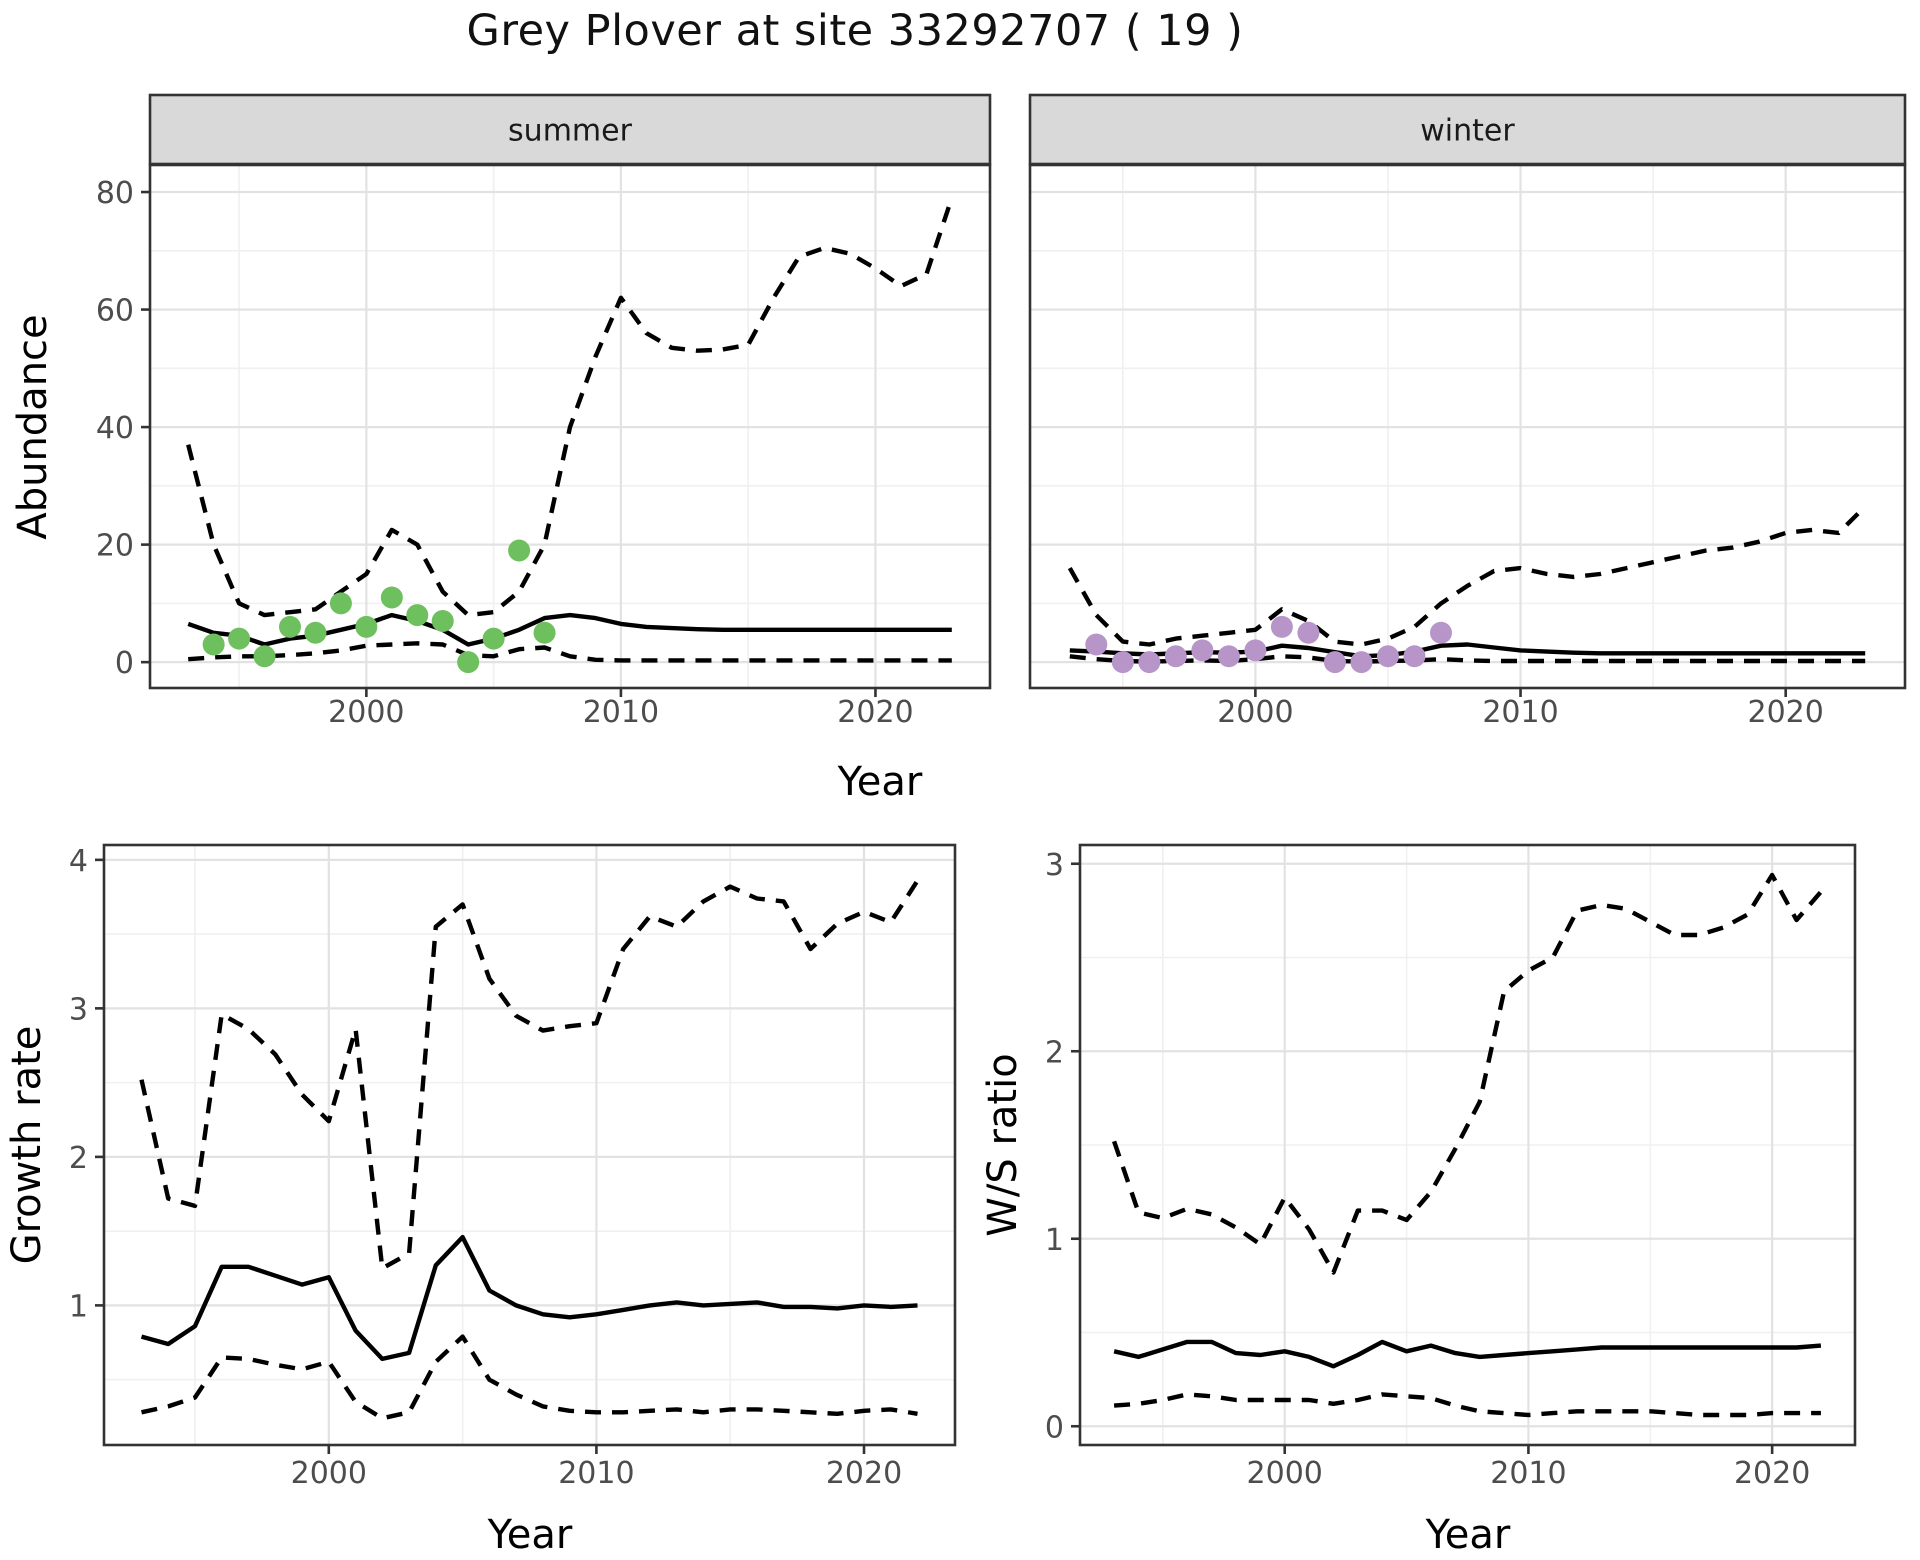  Describe the element at coordinates (1468, 1535) in the screenshot. I see `x-axis-title-ws: Year` at that location.